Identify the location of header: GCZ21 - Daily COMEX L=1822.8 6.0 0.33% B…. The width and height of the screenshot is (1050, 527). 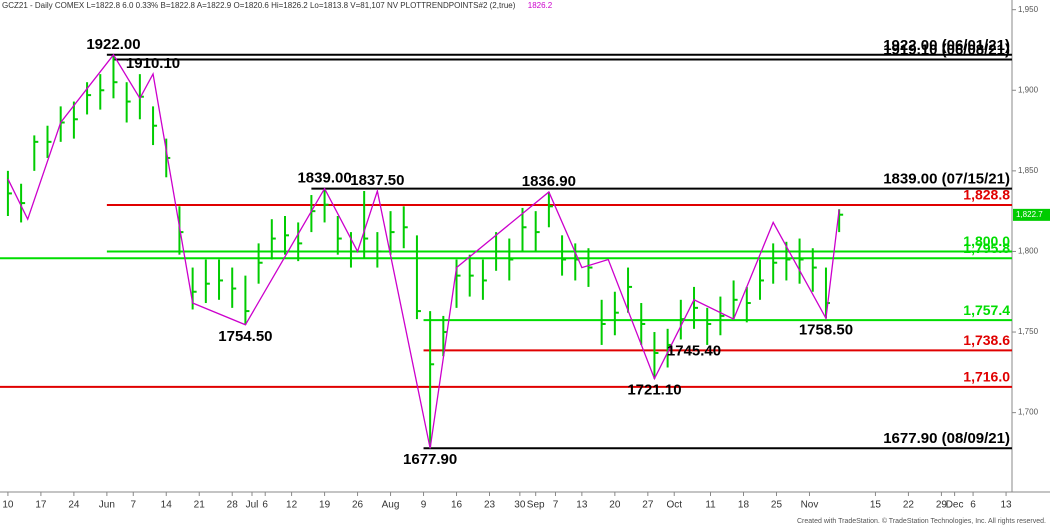
(259, 5).